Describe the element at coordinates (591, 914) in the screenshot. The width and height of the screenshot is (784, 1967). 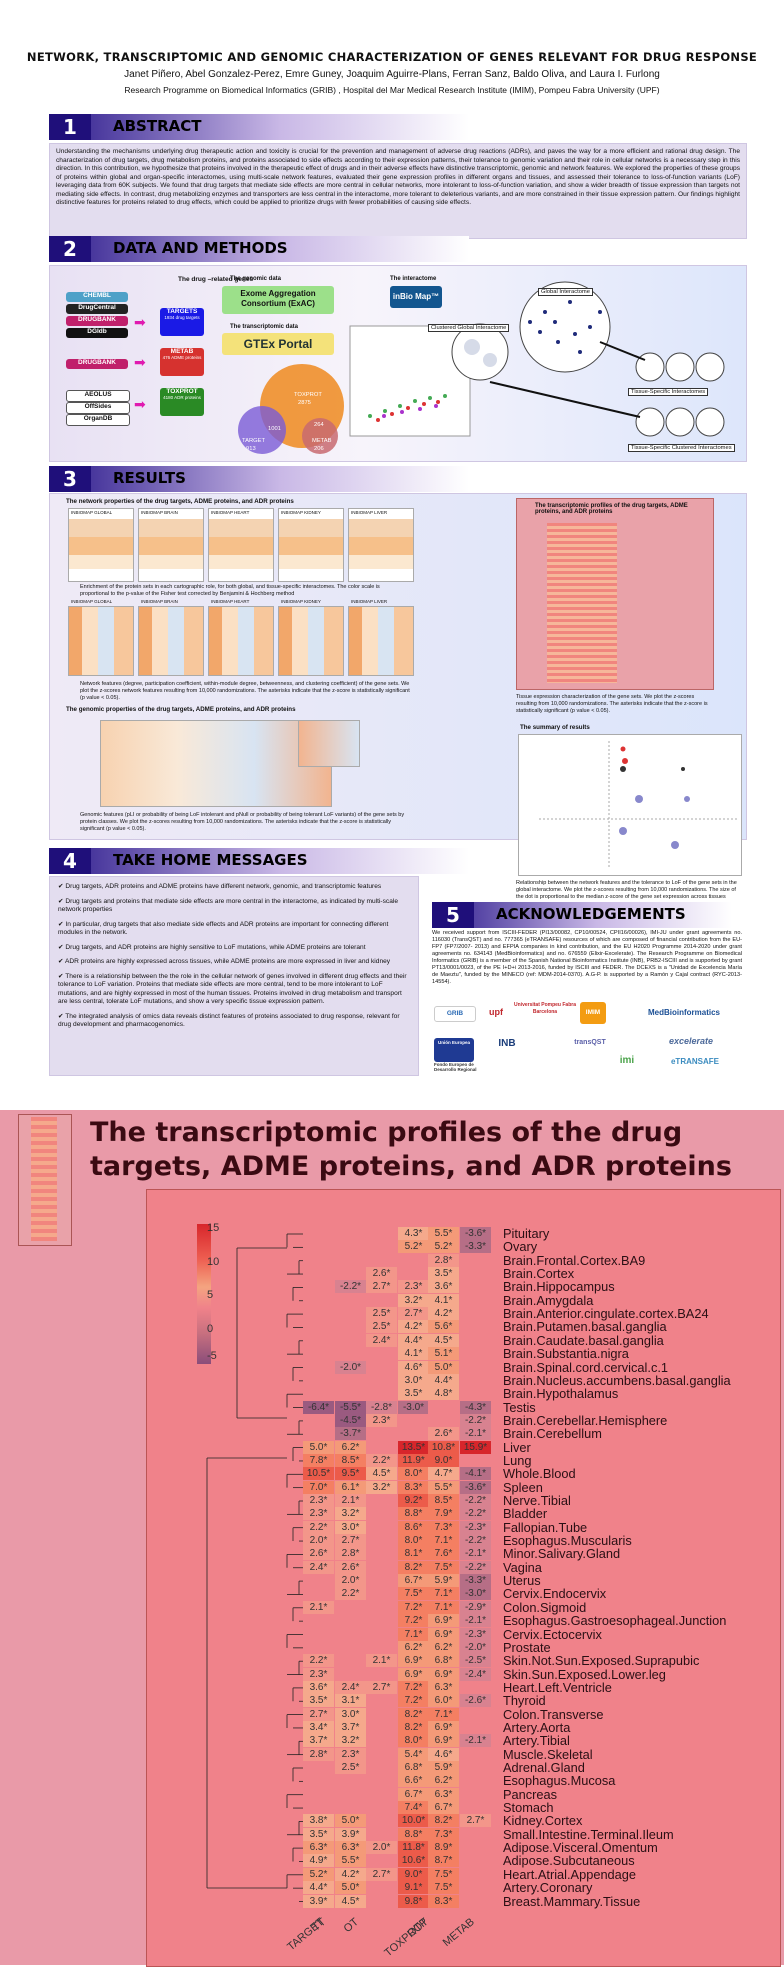
I see `section-title: ACKNOWLEDGEMENTS` at that location.